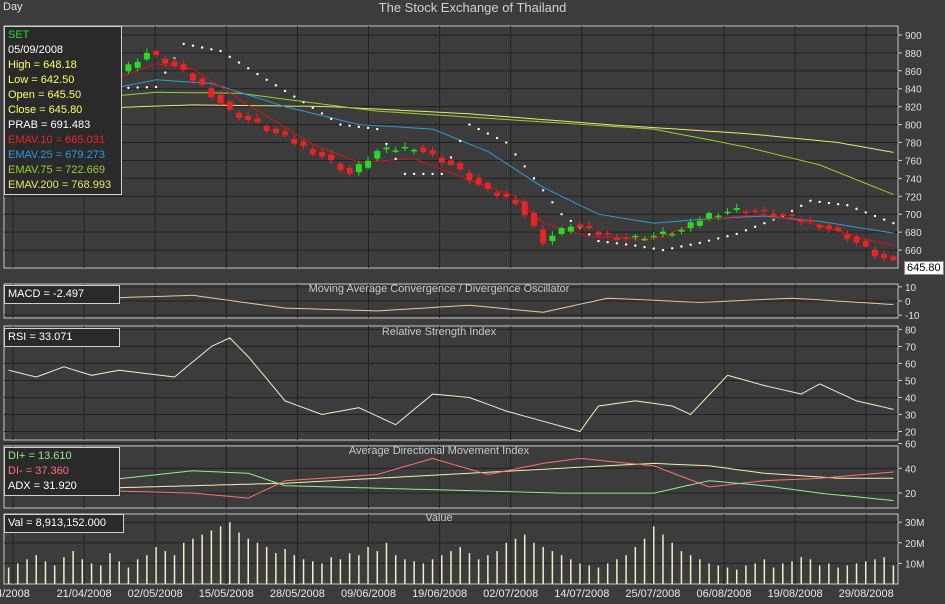  I want to click on rsi-legend: RSI = 33.071, so click(62, 337).